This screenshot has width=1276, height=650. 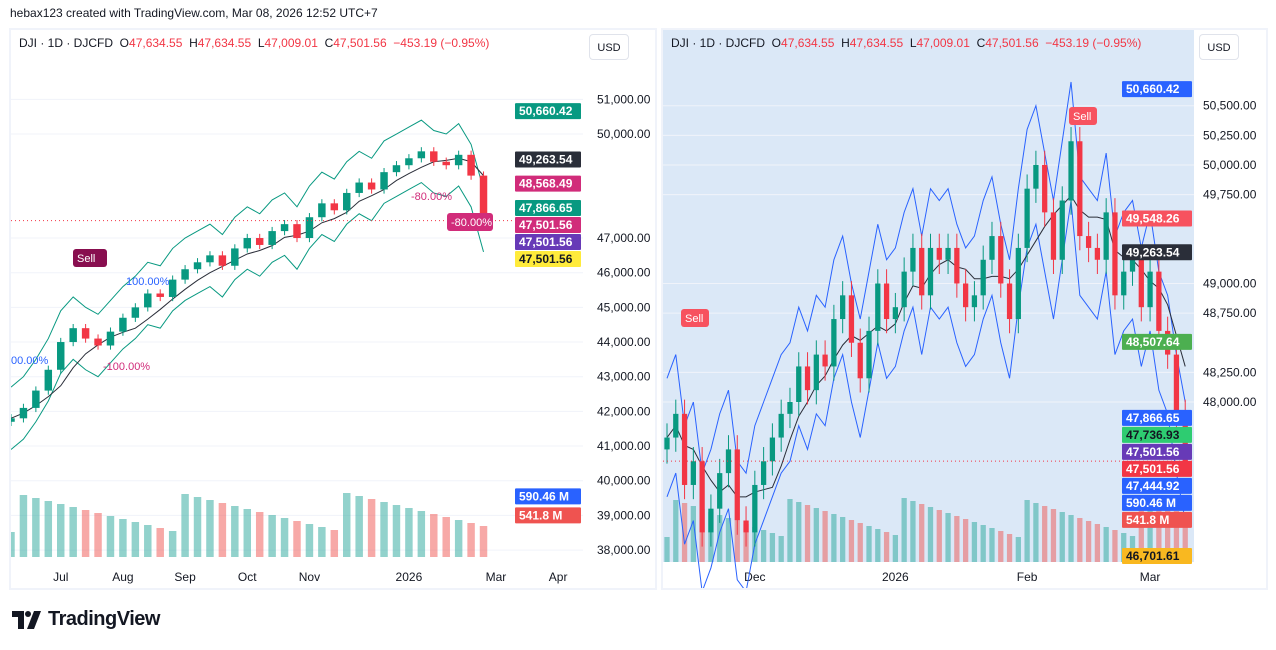 I want to click on change-value: −453.19 (−0.95%), so click(x=441, y=43).